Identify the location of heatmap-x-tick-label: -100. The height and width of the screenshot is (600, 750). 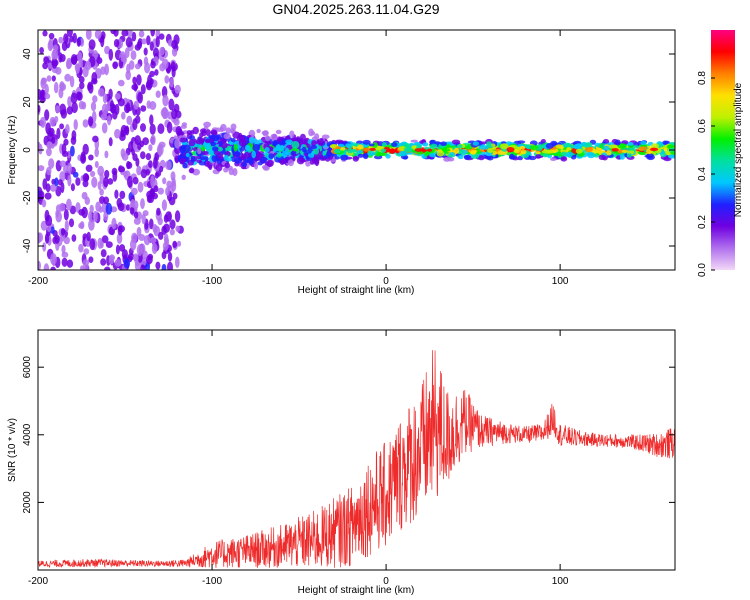
(212, 281).